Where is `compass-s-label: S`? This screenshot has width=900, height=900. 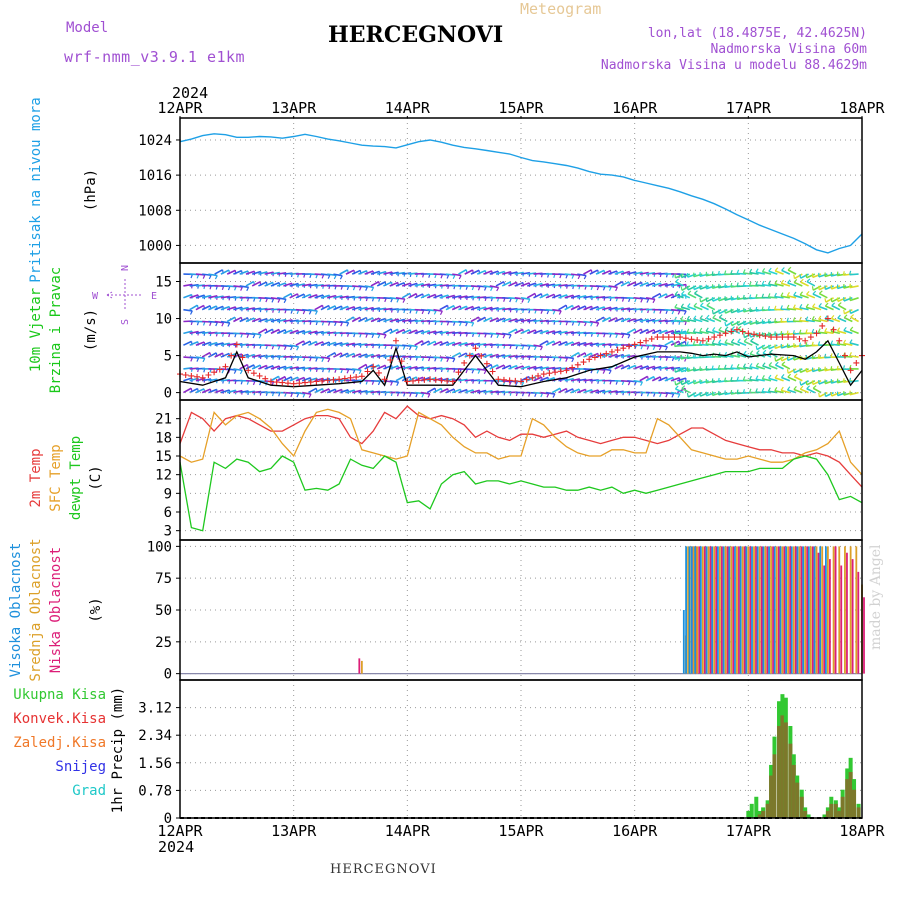
compass-s-label: S is located at coordinates (125, 322).